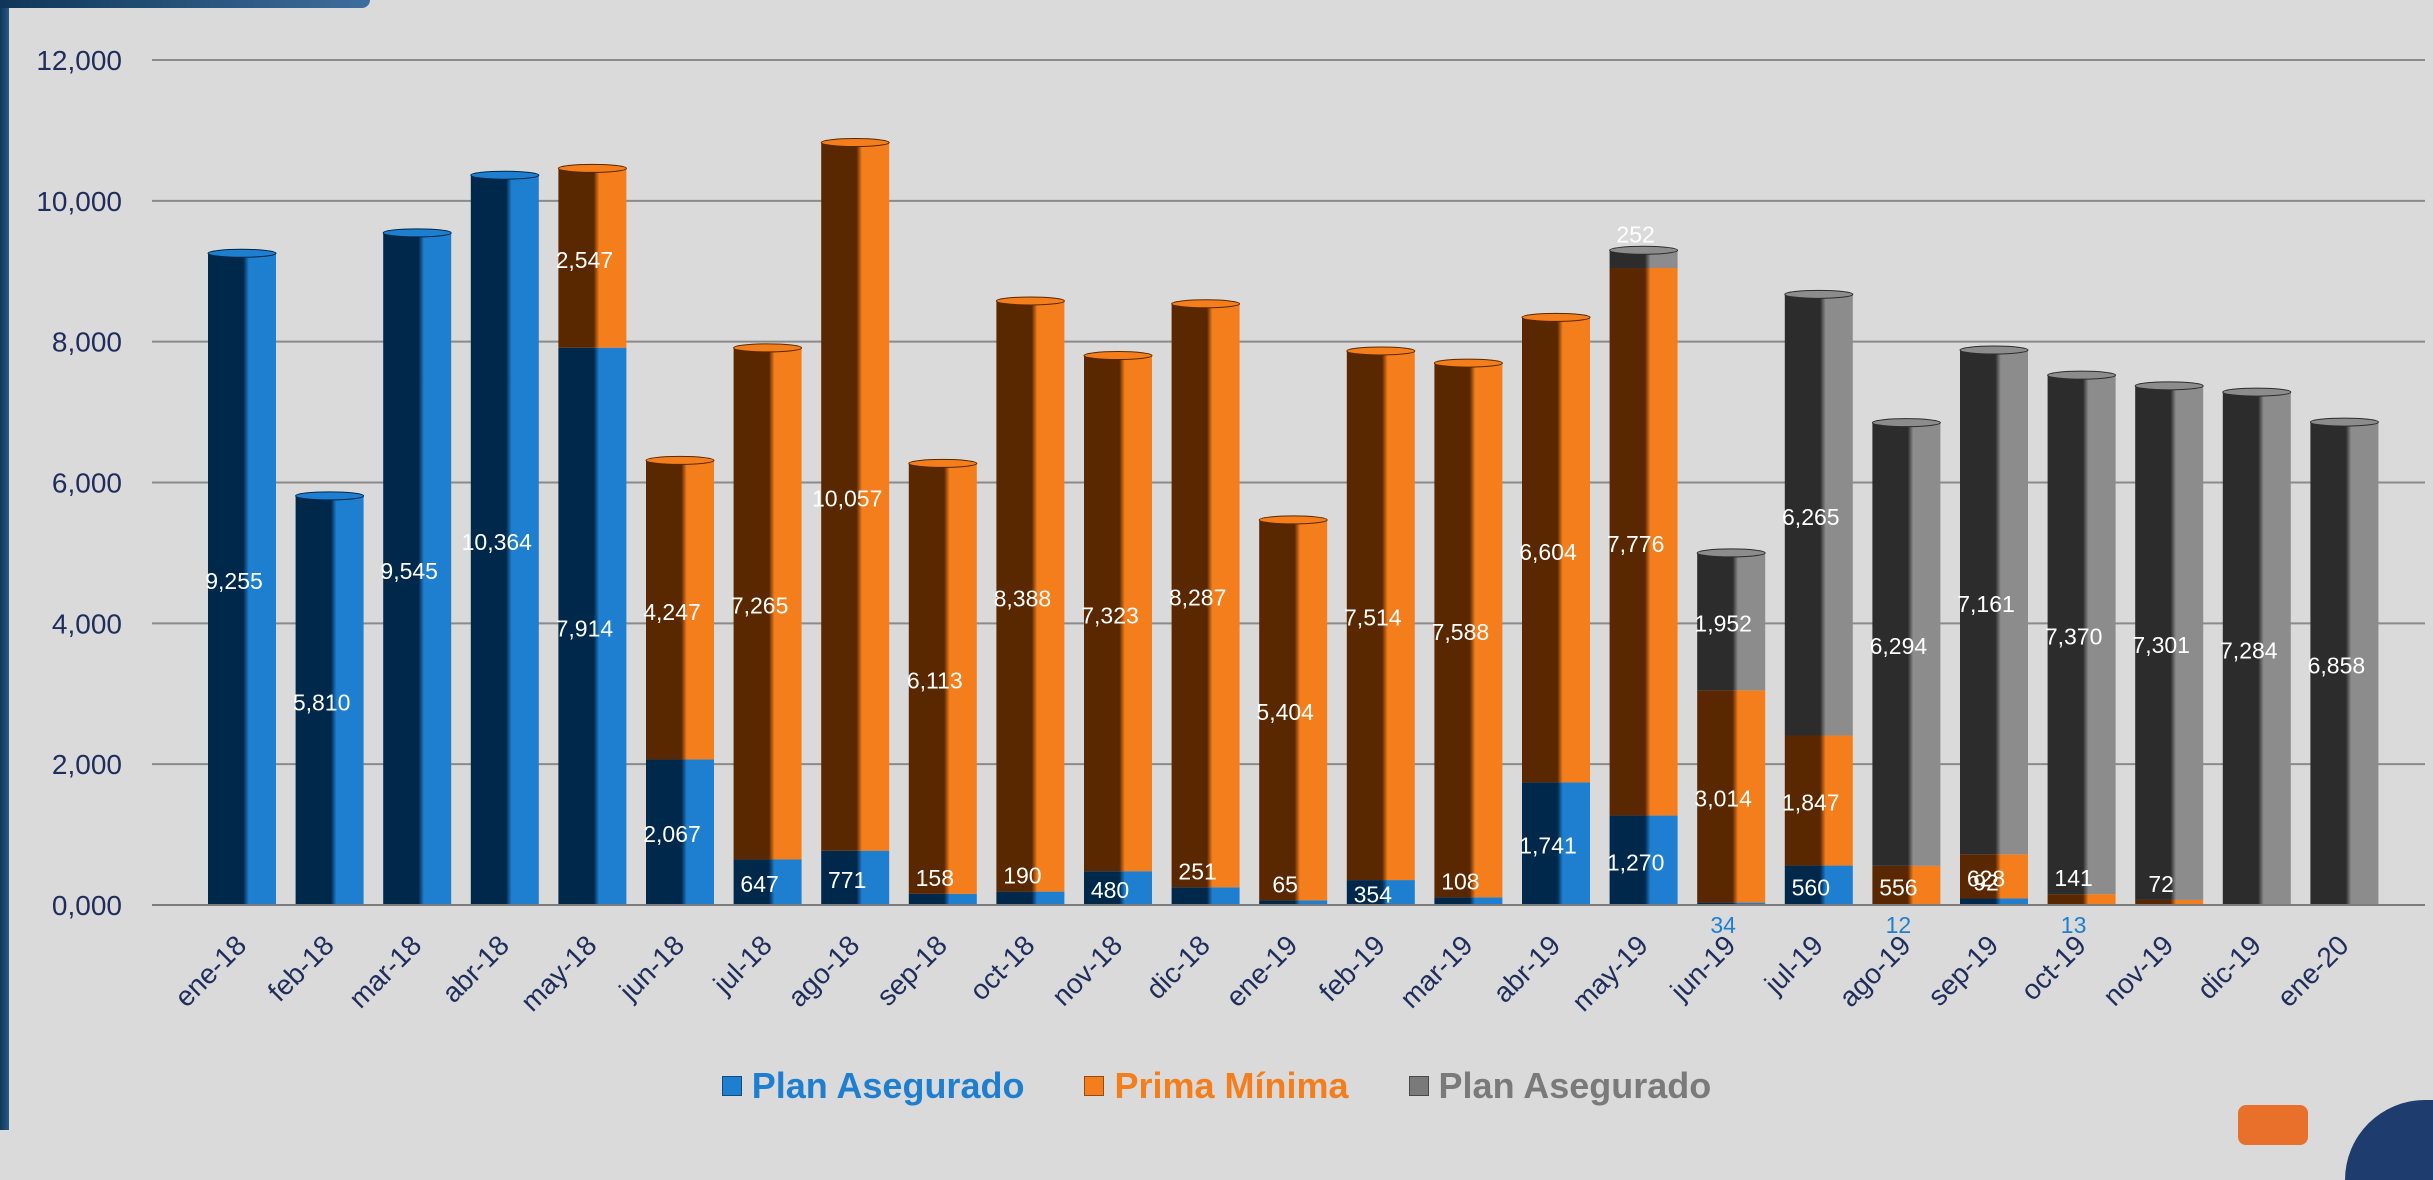  I want to click on data-label: 92, so click(1986, 883).